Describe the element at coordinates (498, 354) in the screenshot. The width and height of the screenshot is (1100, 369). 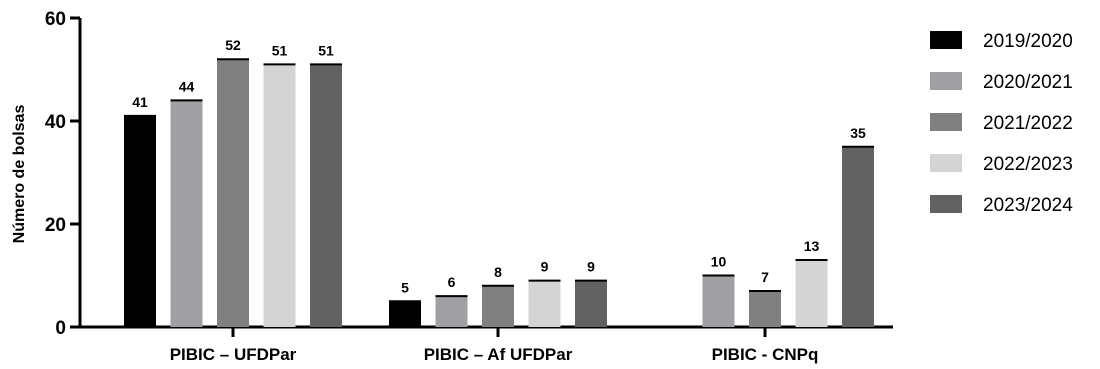
I see `category-label: PIBIC – Af UFDPar` at that location.